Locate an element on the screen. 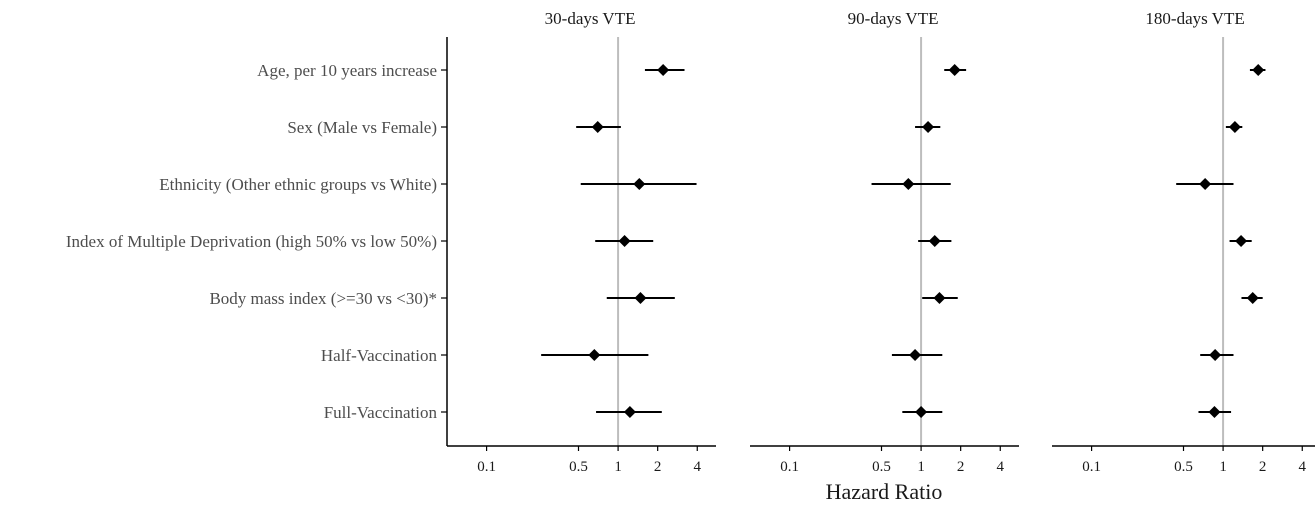 This screenshot has height=505, width=1315. row-label: Body mass index (>=30 vs <30)* is located at coordinates (323, 298).